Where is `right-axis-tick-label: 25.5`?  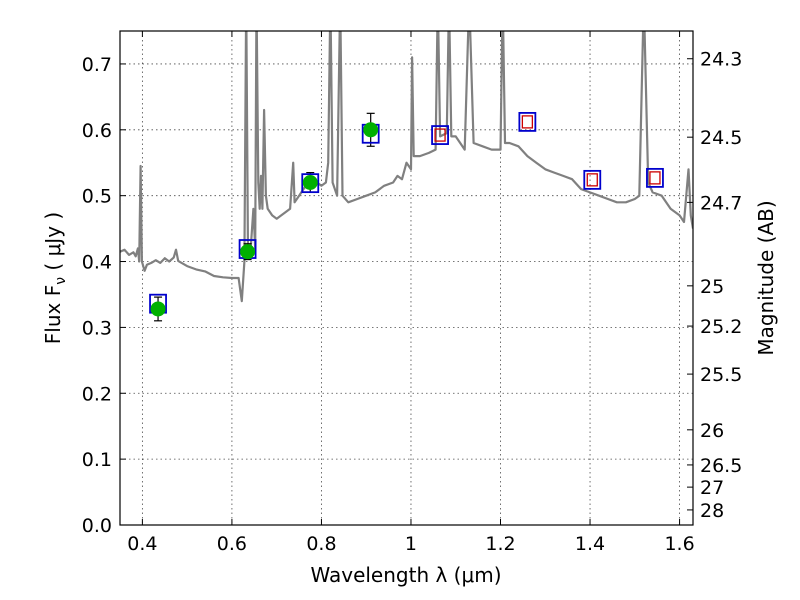
right-axis-tick-label: 25.5 is located at coordinates (721, 375).